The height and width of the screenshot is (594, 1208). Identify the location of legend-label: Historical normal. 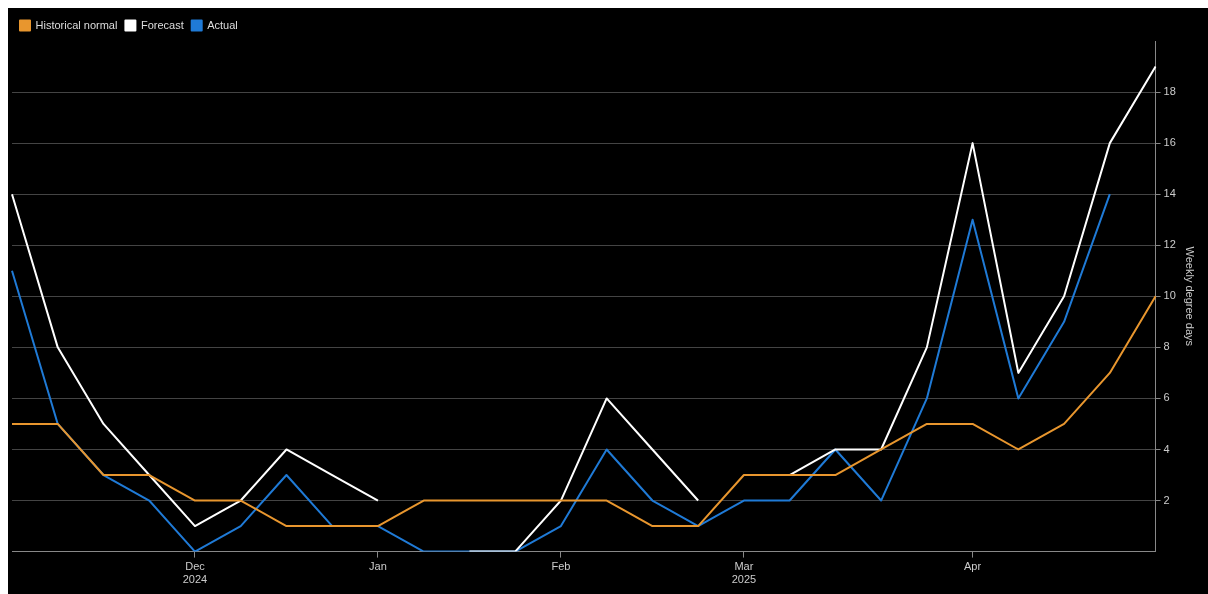
(76, 24).